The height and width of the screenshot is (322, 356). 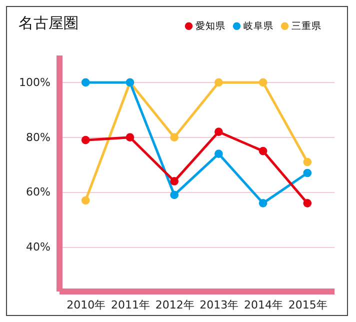 What do you see at coordinates (130, 305) in the screenshot?
I see `x-tick-label: 2011年` at bounding box center [130, 305].